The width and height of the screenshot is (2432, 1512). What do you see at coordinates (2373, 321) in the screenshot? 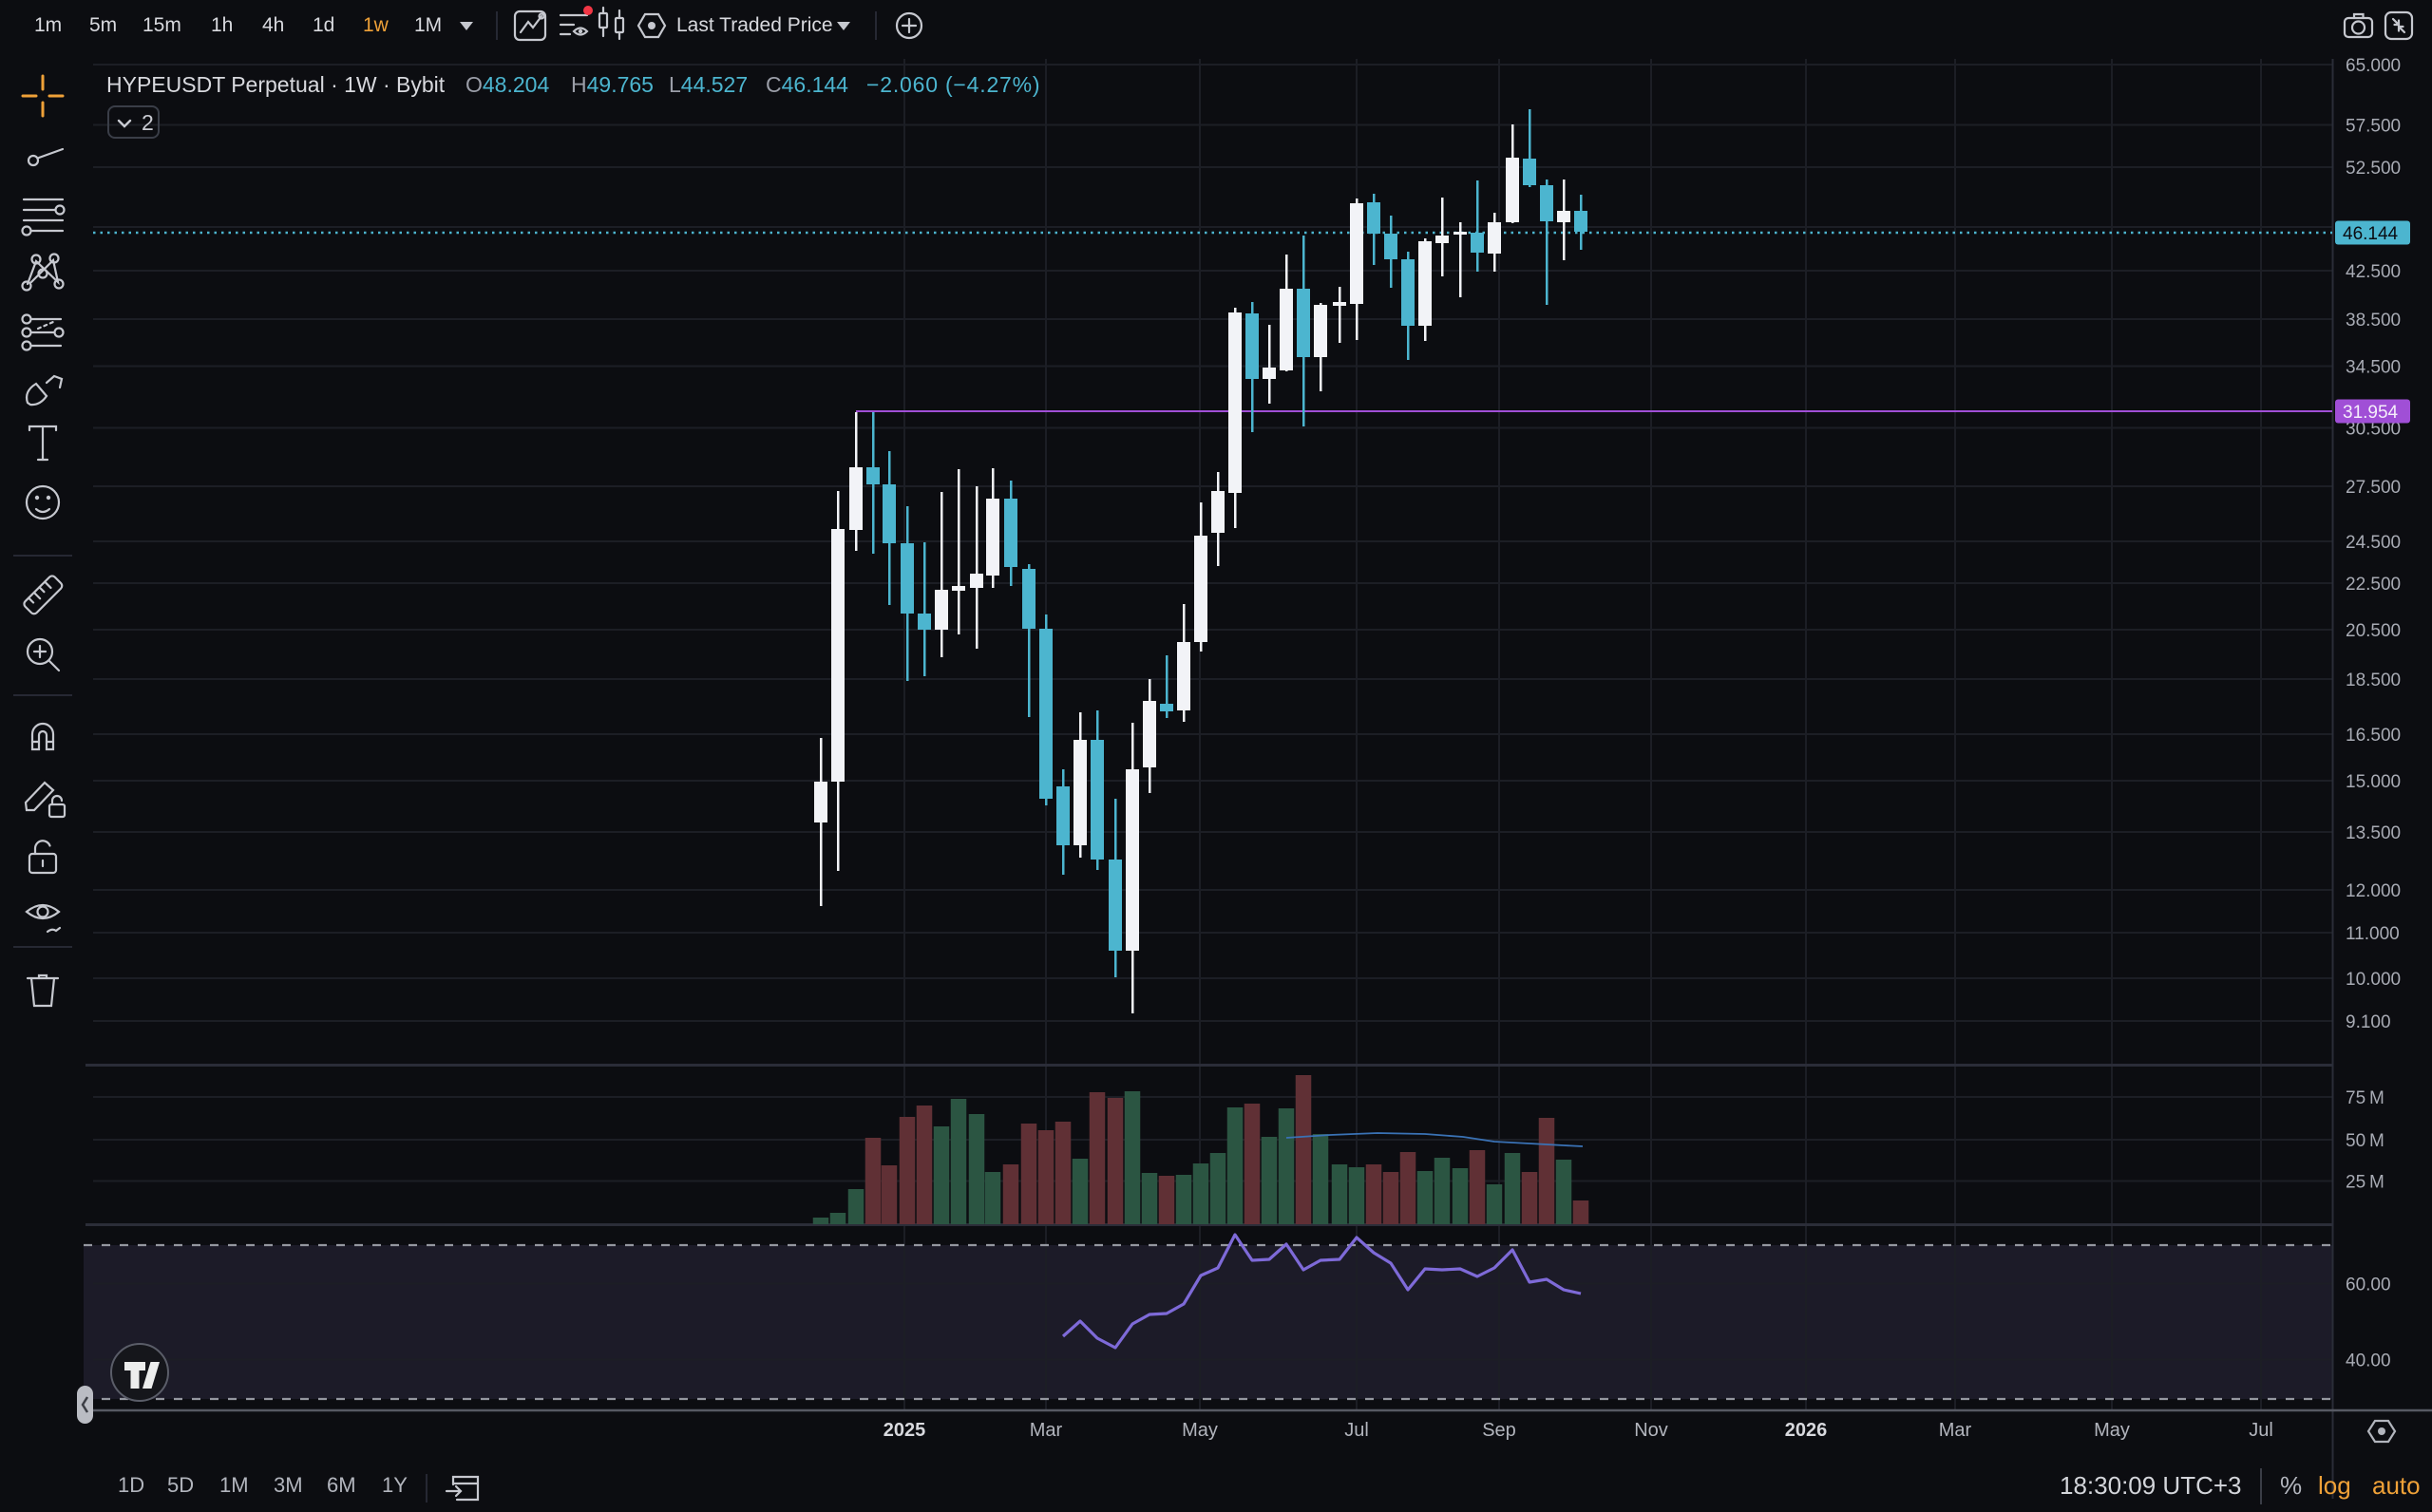
I see `svg-text: 38.500` at bounding box center [2373, 321].